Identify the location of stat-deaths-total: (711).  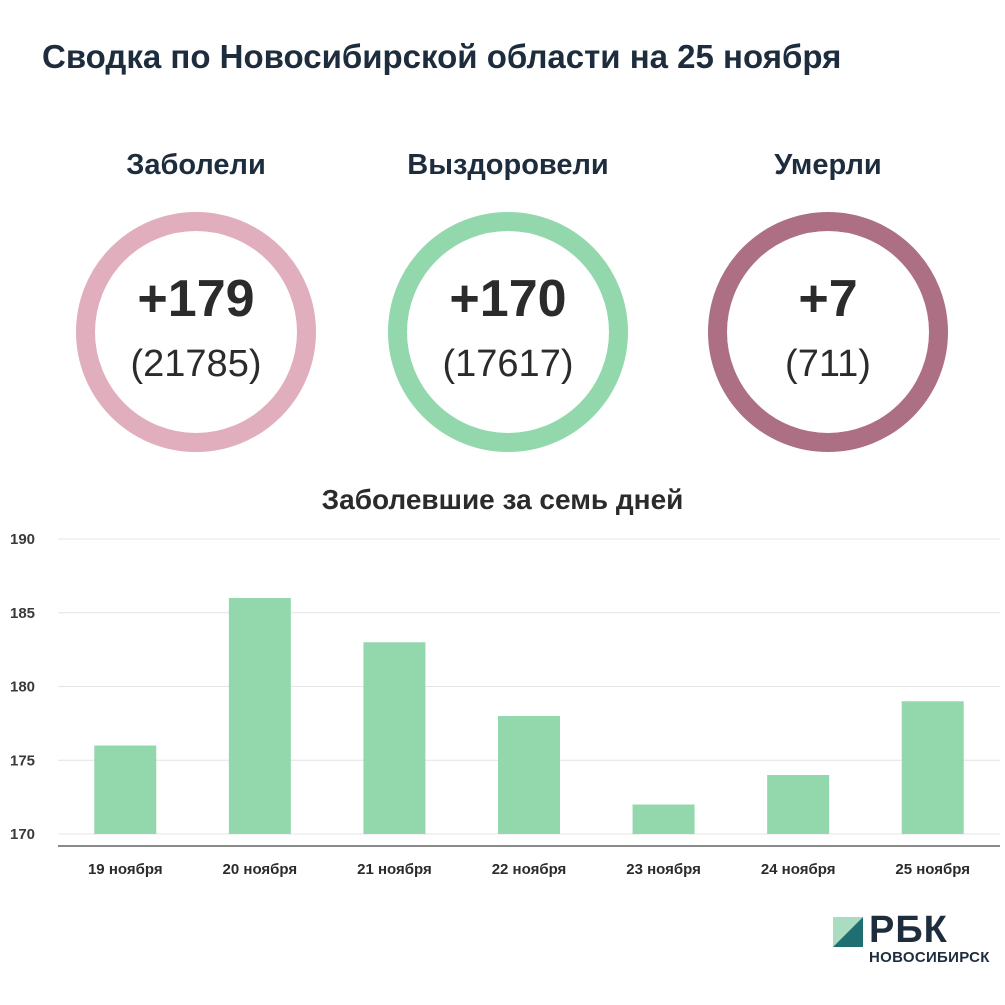
(828, 364).